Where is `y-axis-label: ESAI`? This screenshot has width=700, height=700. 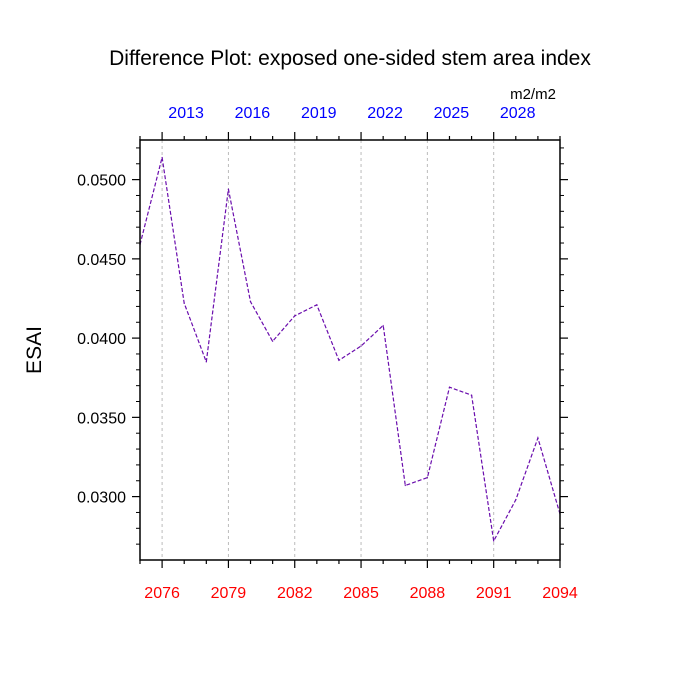 y-axis-label: ESAI is located at coordinates (34, 350).